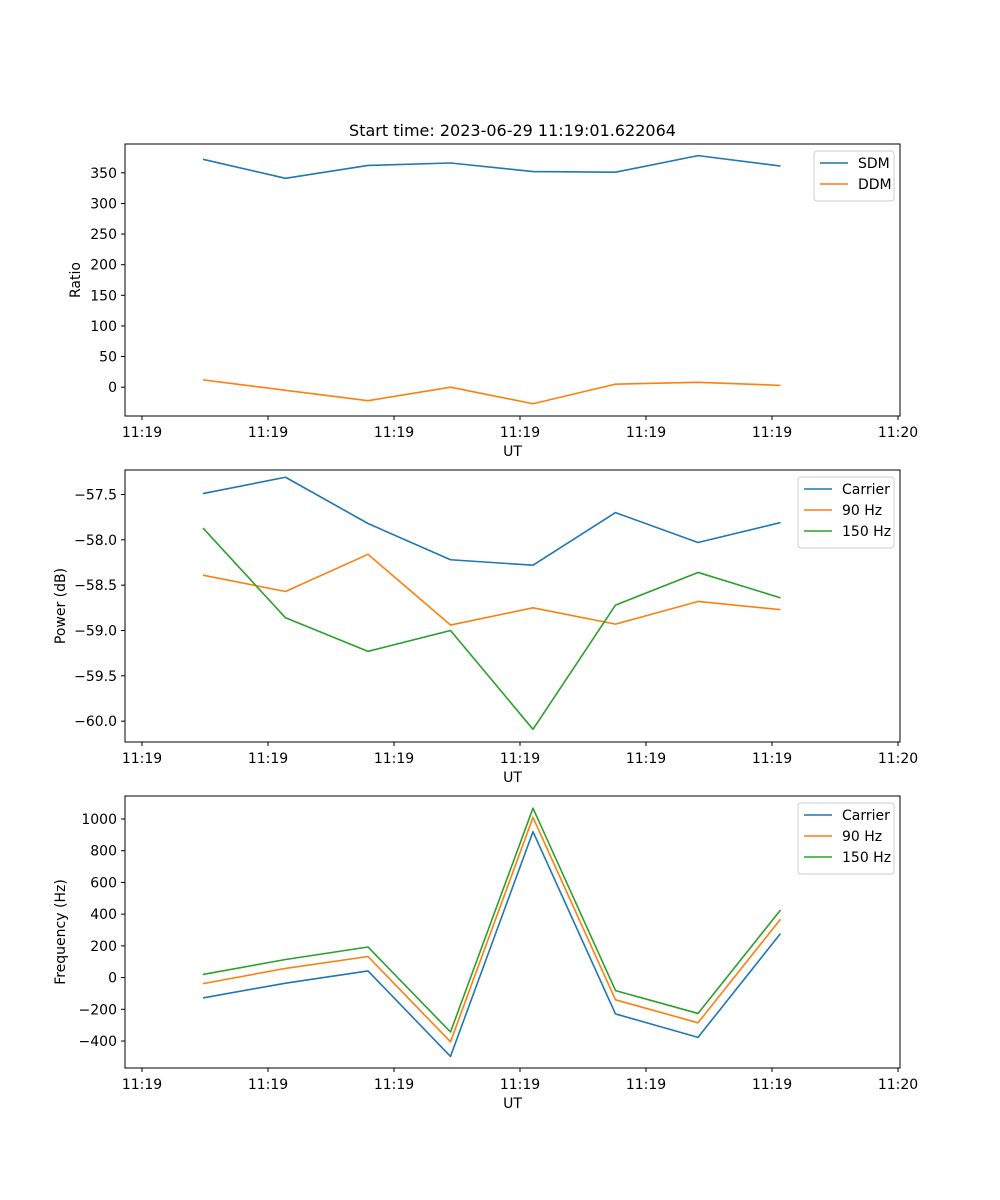 The width and height of the screenshot is (1000, 1200). I want to click on series-line-sdm, so click(491, 167).